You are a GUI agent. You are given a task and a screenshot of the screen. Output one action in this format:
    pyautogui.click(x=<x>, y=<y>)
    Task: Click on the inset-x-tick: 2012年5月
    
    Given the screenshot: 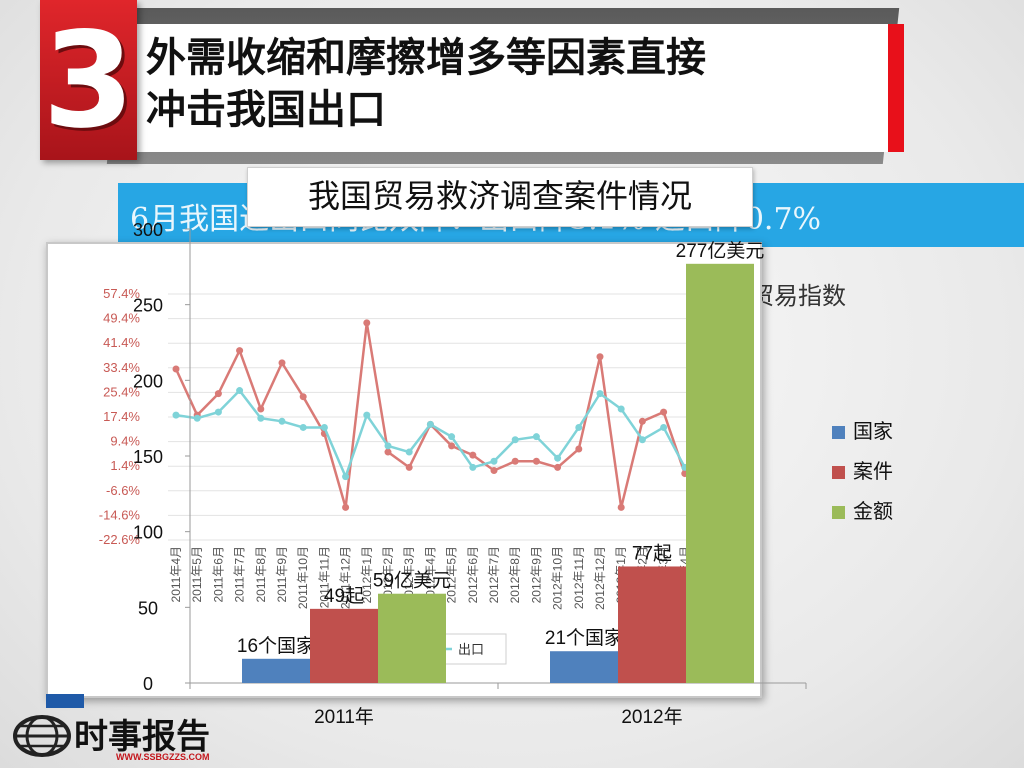 What is the action you would take?
    pyautogui.click(x=452, y=574)
    